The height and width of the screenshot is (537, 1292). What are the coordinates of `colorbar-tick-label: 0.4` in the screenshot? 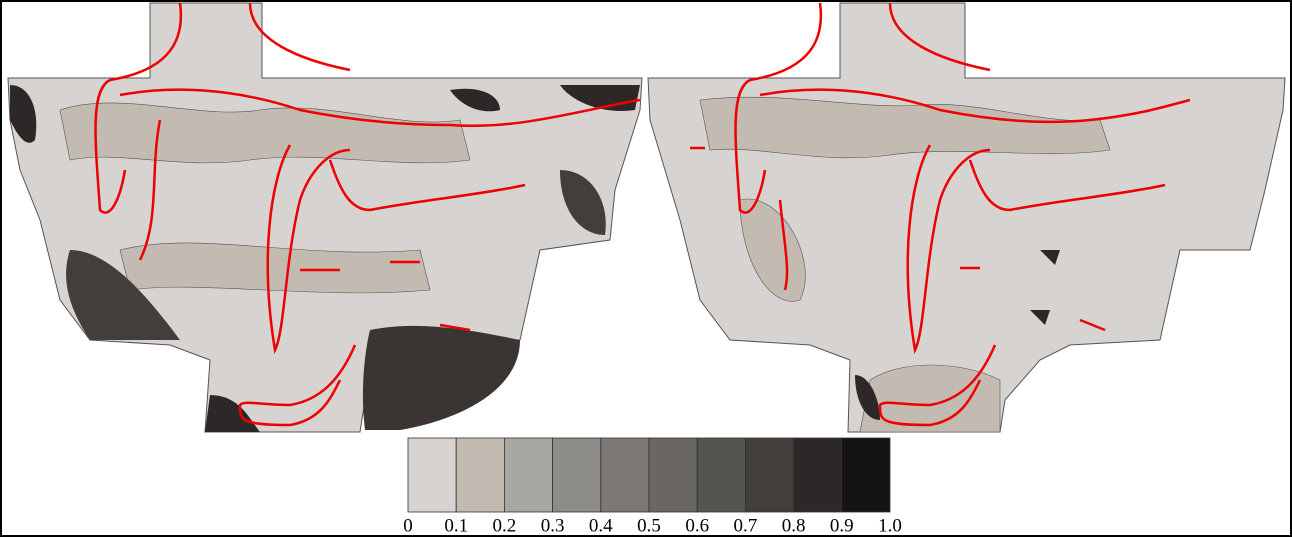 It's located at (601, 525).